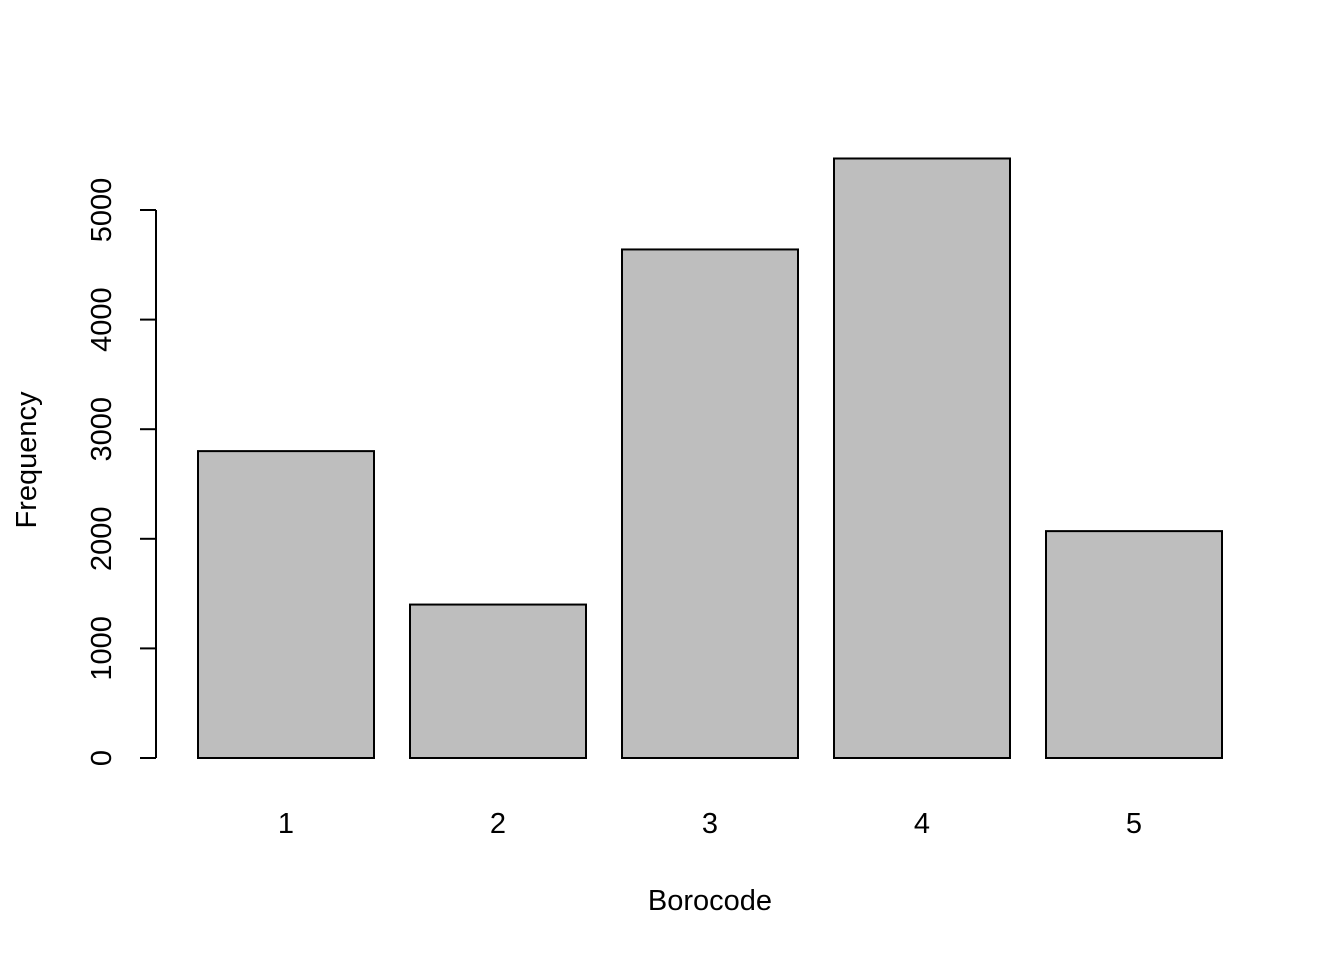 This screenshot has width=1344, height=960. I want to click on x-tick-label-1: 1, so click(286, 824).